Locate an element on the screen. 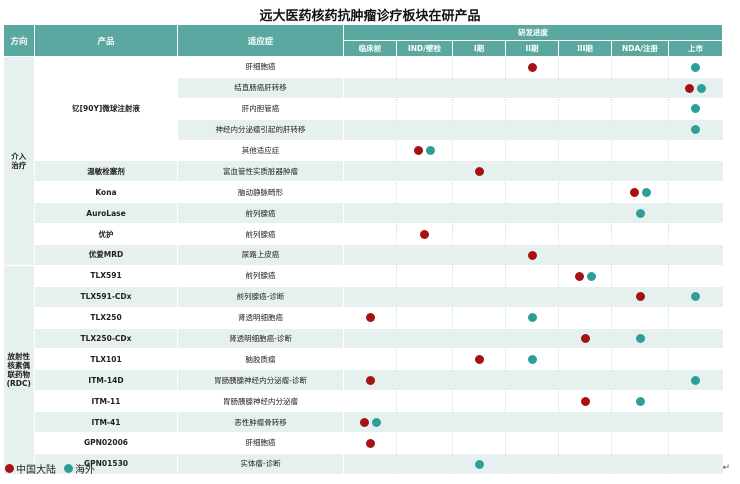 The image size is (740, 484). table-row: TLX591-CDx 前列腺癌-诊断 is located at coordinates (363, 297).